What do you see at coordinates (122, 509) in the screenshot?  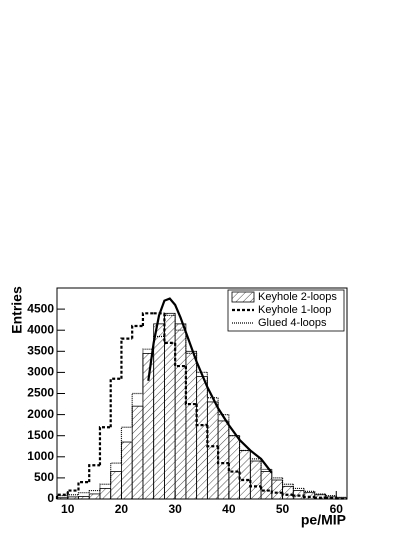 I see `x-tick-label: 20` at bounding box center [122, 509].